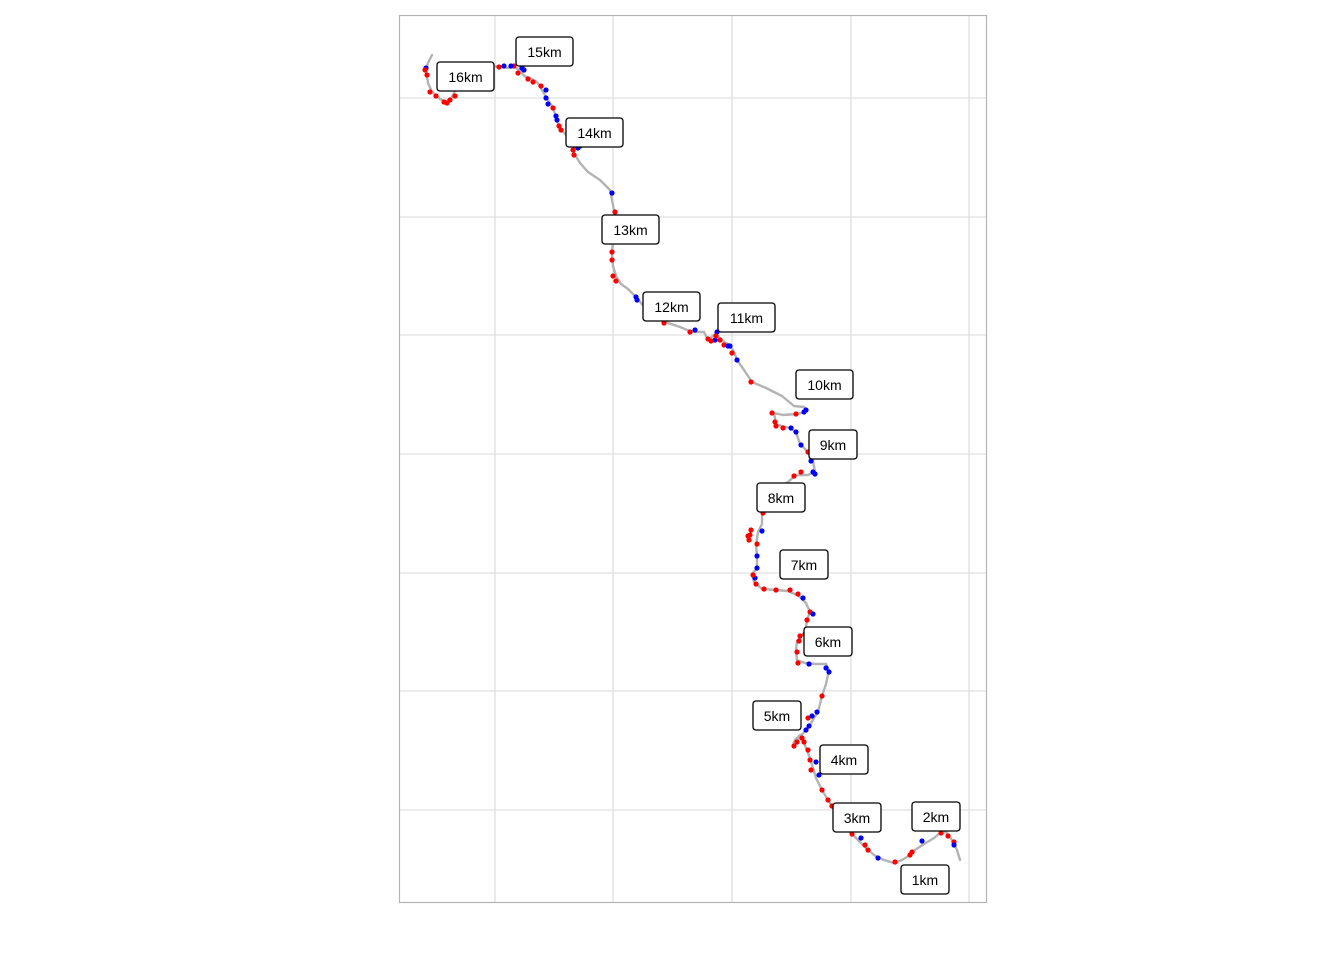  I want to click on km-marker-7-text: 7km, so click(804, 565).